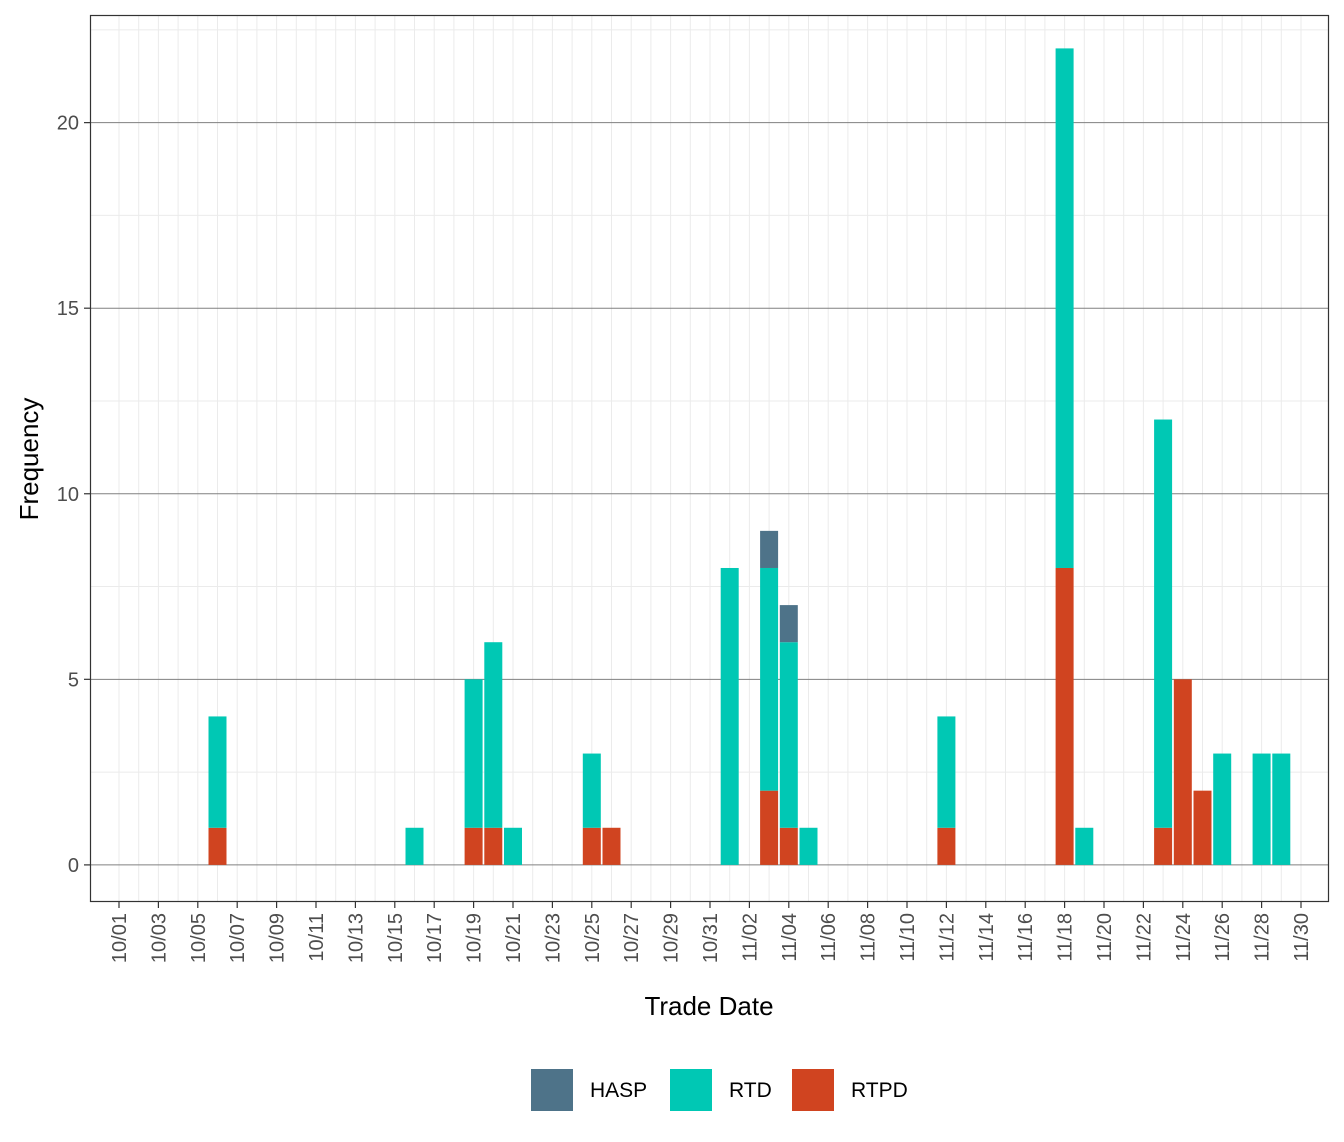 This screenshot has height=1142, width=1344. What do you see at coordinates (68, 124) in the screenshot?
I see `y-tick-label: 20` at bounding box center [68, 124].